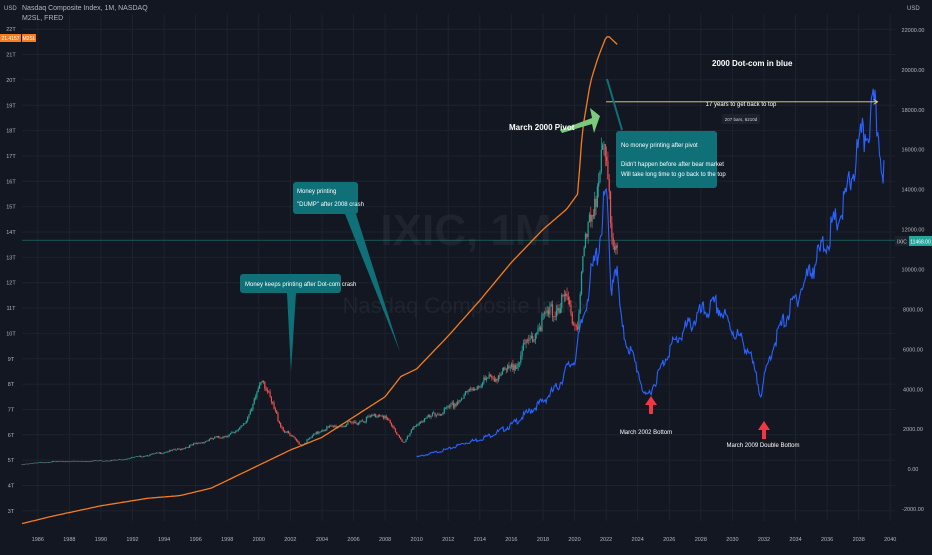 Image resolution: width=932 pixels, height=555 pixels. I want to click on right-axis-tick-label: 22000.00, so click(913, 31).